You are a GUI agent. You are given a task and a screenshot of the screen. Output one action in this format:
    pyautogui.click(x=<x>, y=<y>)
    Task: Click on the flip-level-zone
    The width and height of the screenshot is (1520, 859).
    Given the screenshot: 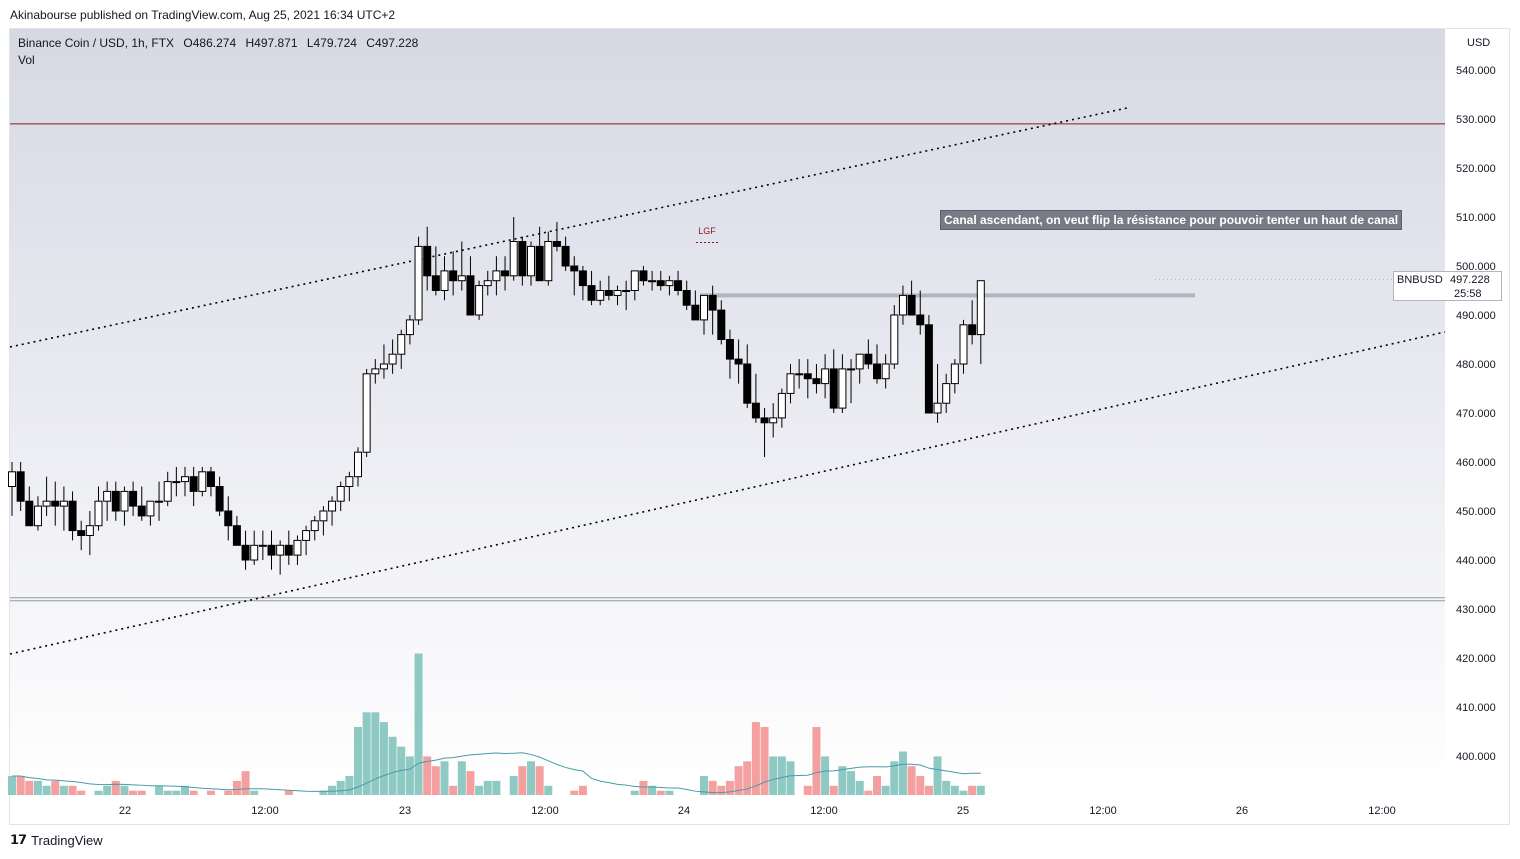 What is the action you would take?
    pyautogui.click(x=947, y=295)
    